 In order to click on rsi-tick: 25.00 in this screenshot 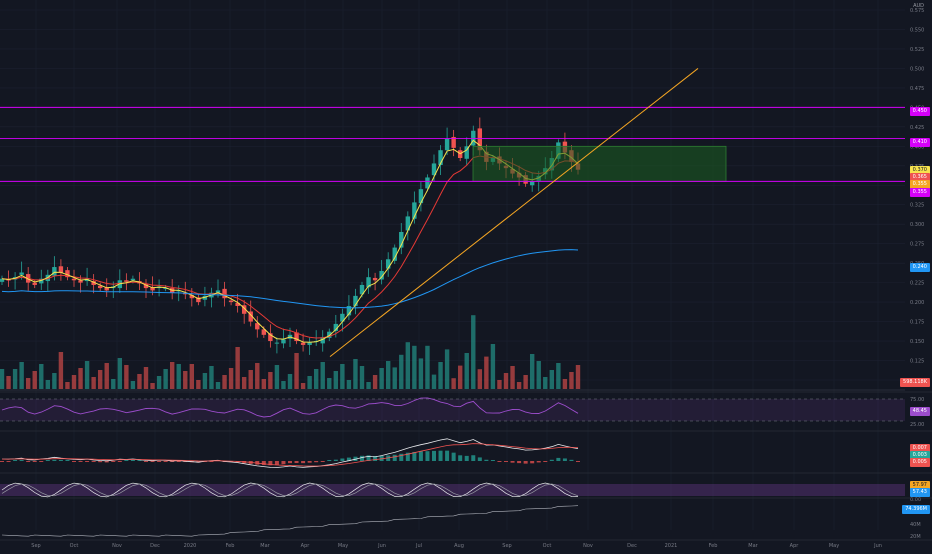, I will do `click(917, 425)`.